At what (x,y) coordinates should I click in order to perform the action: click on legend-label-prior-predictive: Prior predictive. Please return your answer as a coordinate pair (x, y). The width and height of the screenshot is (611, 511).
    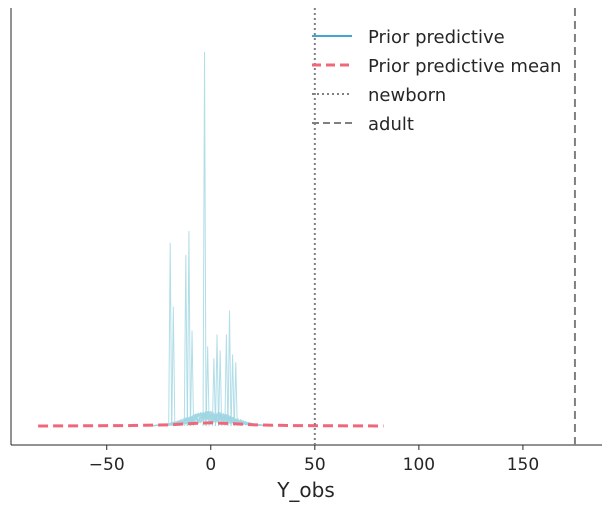
    Looking at the image, I should click on (436, 37).